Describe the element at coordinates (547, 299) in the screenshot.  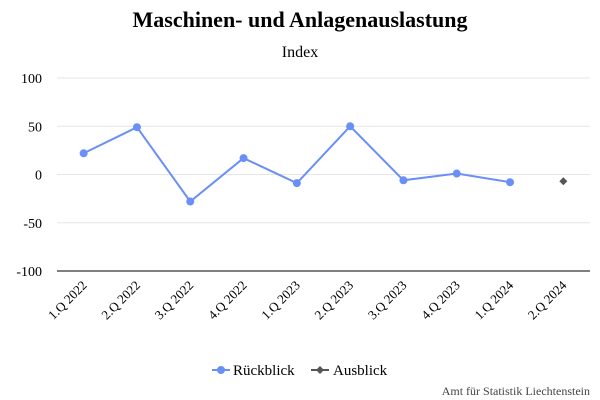
I see `x-tick-label: 2.Q 2024` at that location.